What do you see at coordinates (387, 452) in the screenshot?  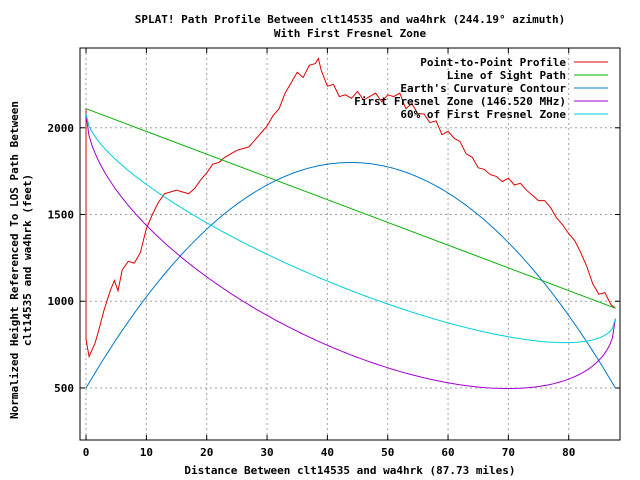 I see `x-tick-label: 50` at bounding box center [387, 452].